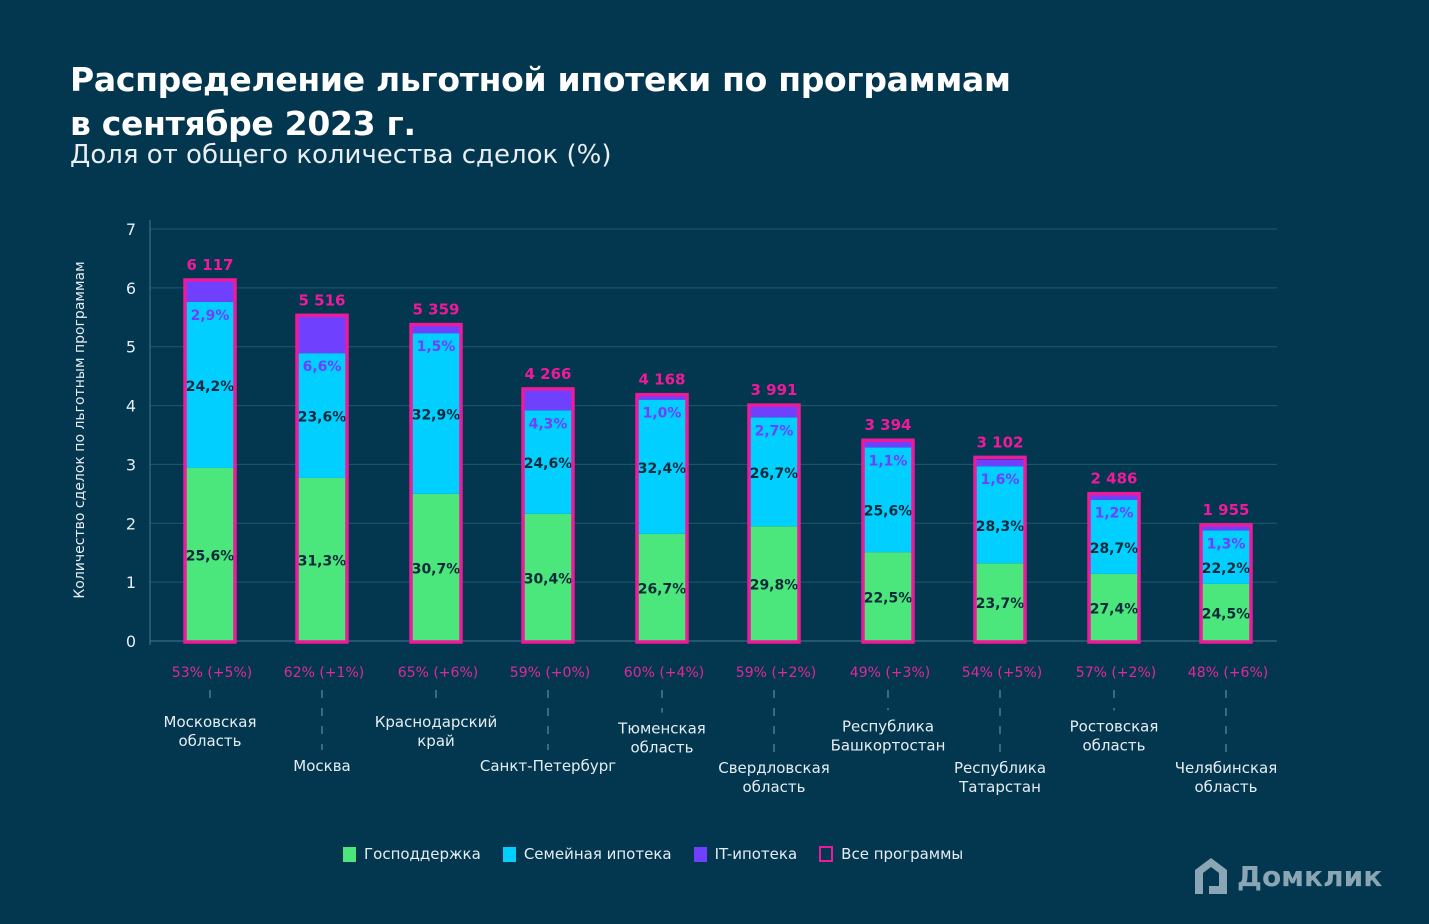 The height and width of the screenshot is (924, 1429). What do you see at coordinates (1226, 510) in the screenshot?
I see `bar-total-label: 1 955` at bounding box center [1226, 510].